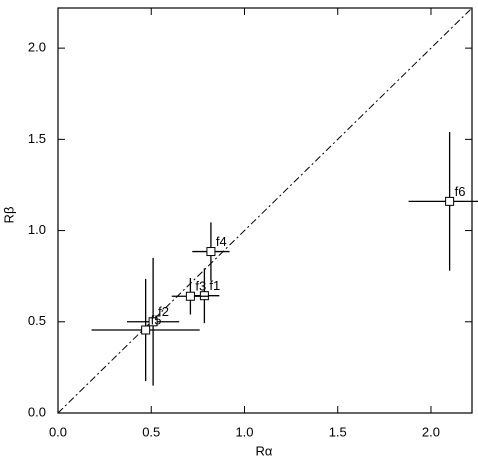 This screenshot has width=478, height=462. Describe the element at coordinates (37, 138) in the screenshot. I see `y-tick-label: 1.5` at that location.